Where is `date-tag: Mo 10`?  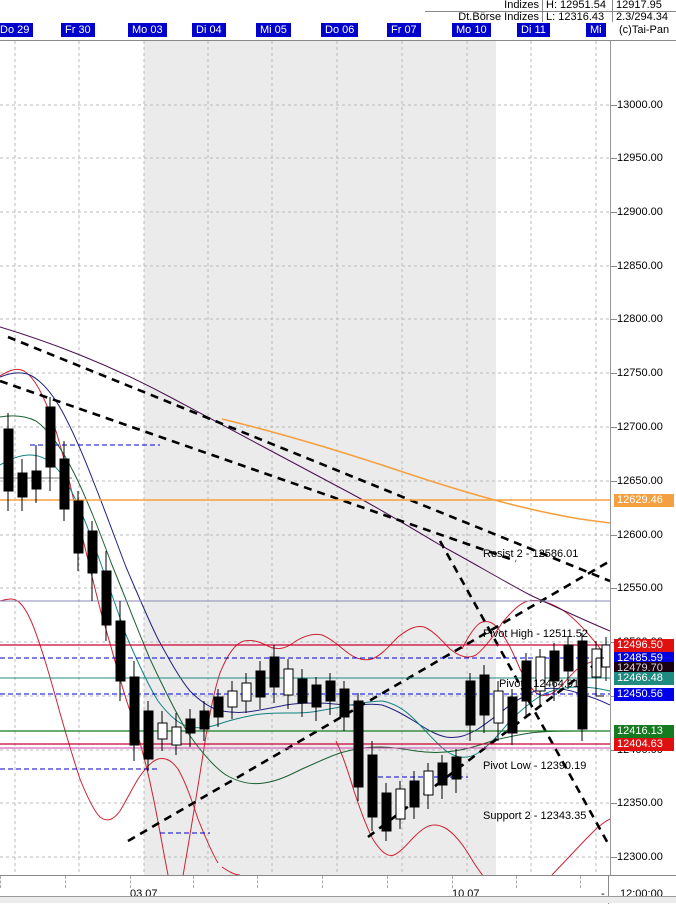 date-tag: Mo 10 is located at coordinates (471, 30).